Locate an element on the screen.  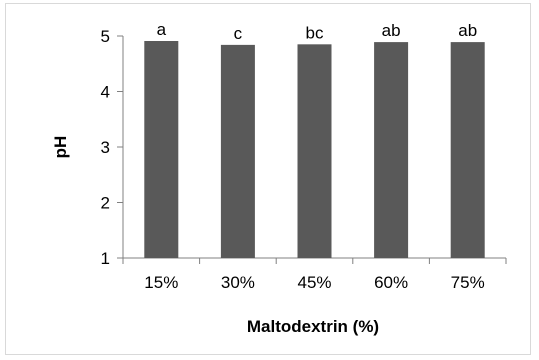
x-tick-label: 75% is located at coordinates (468, 282).